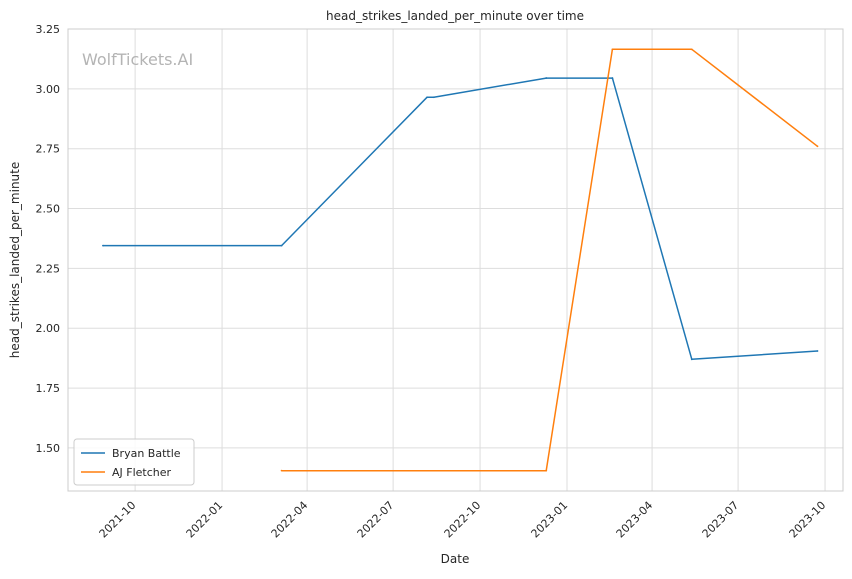 The height and width of the screenshot is (579, 852). Describe the element at coordinates (48, 29) in the screenshot. I see `y-tick-label: 3.25` at that location.